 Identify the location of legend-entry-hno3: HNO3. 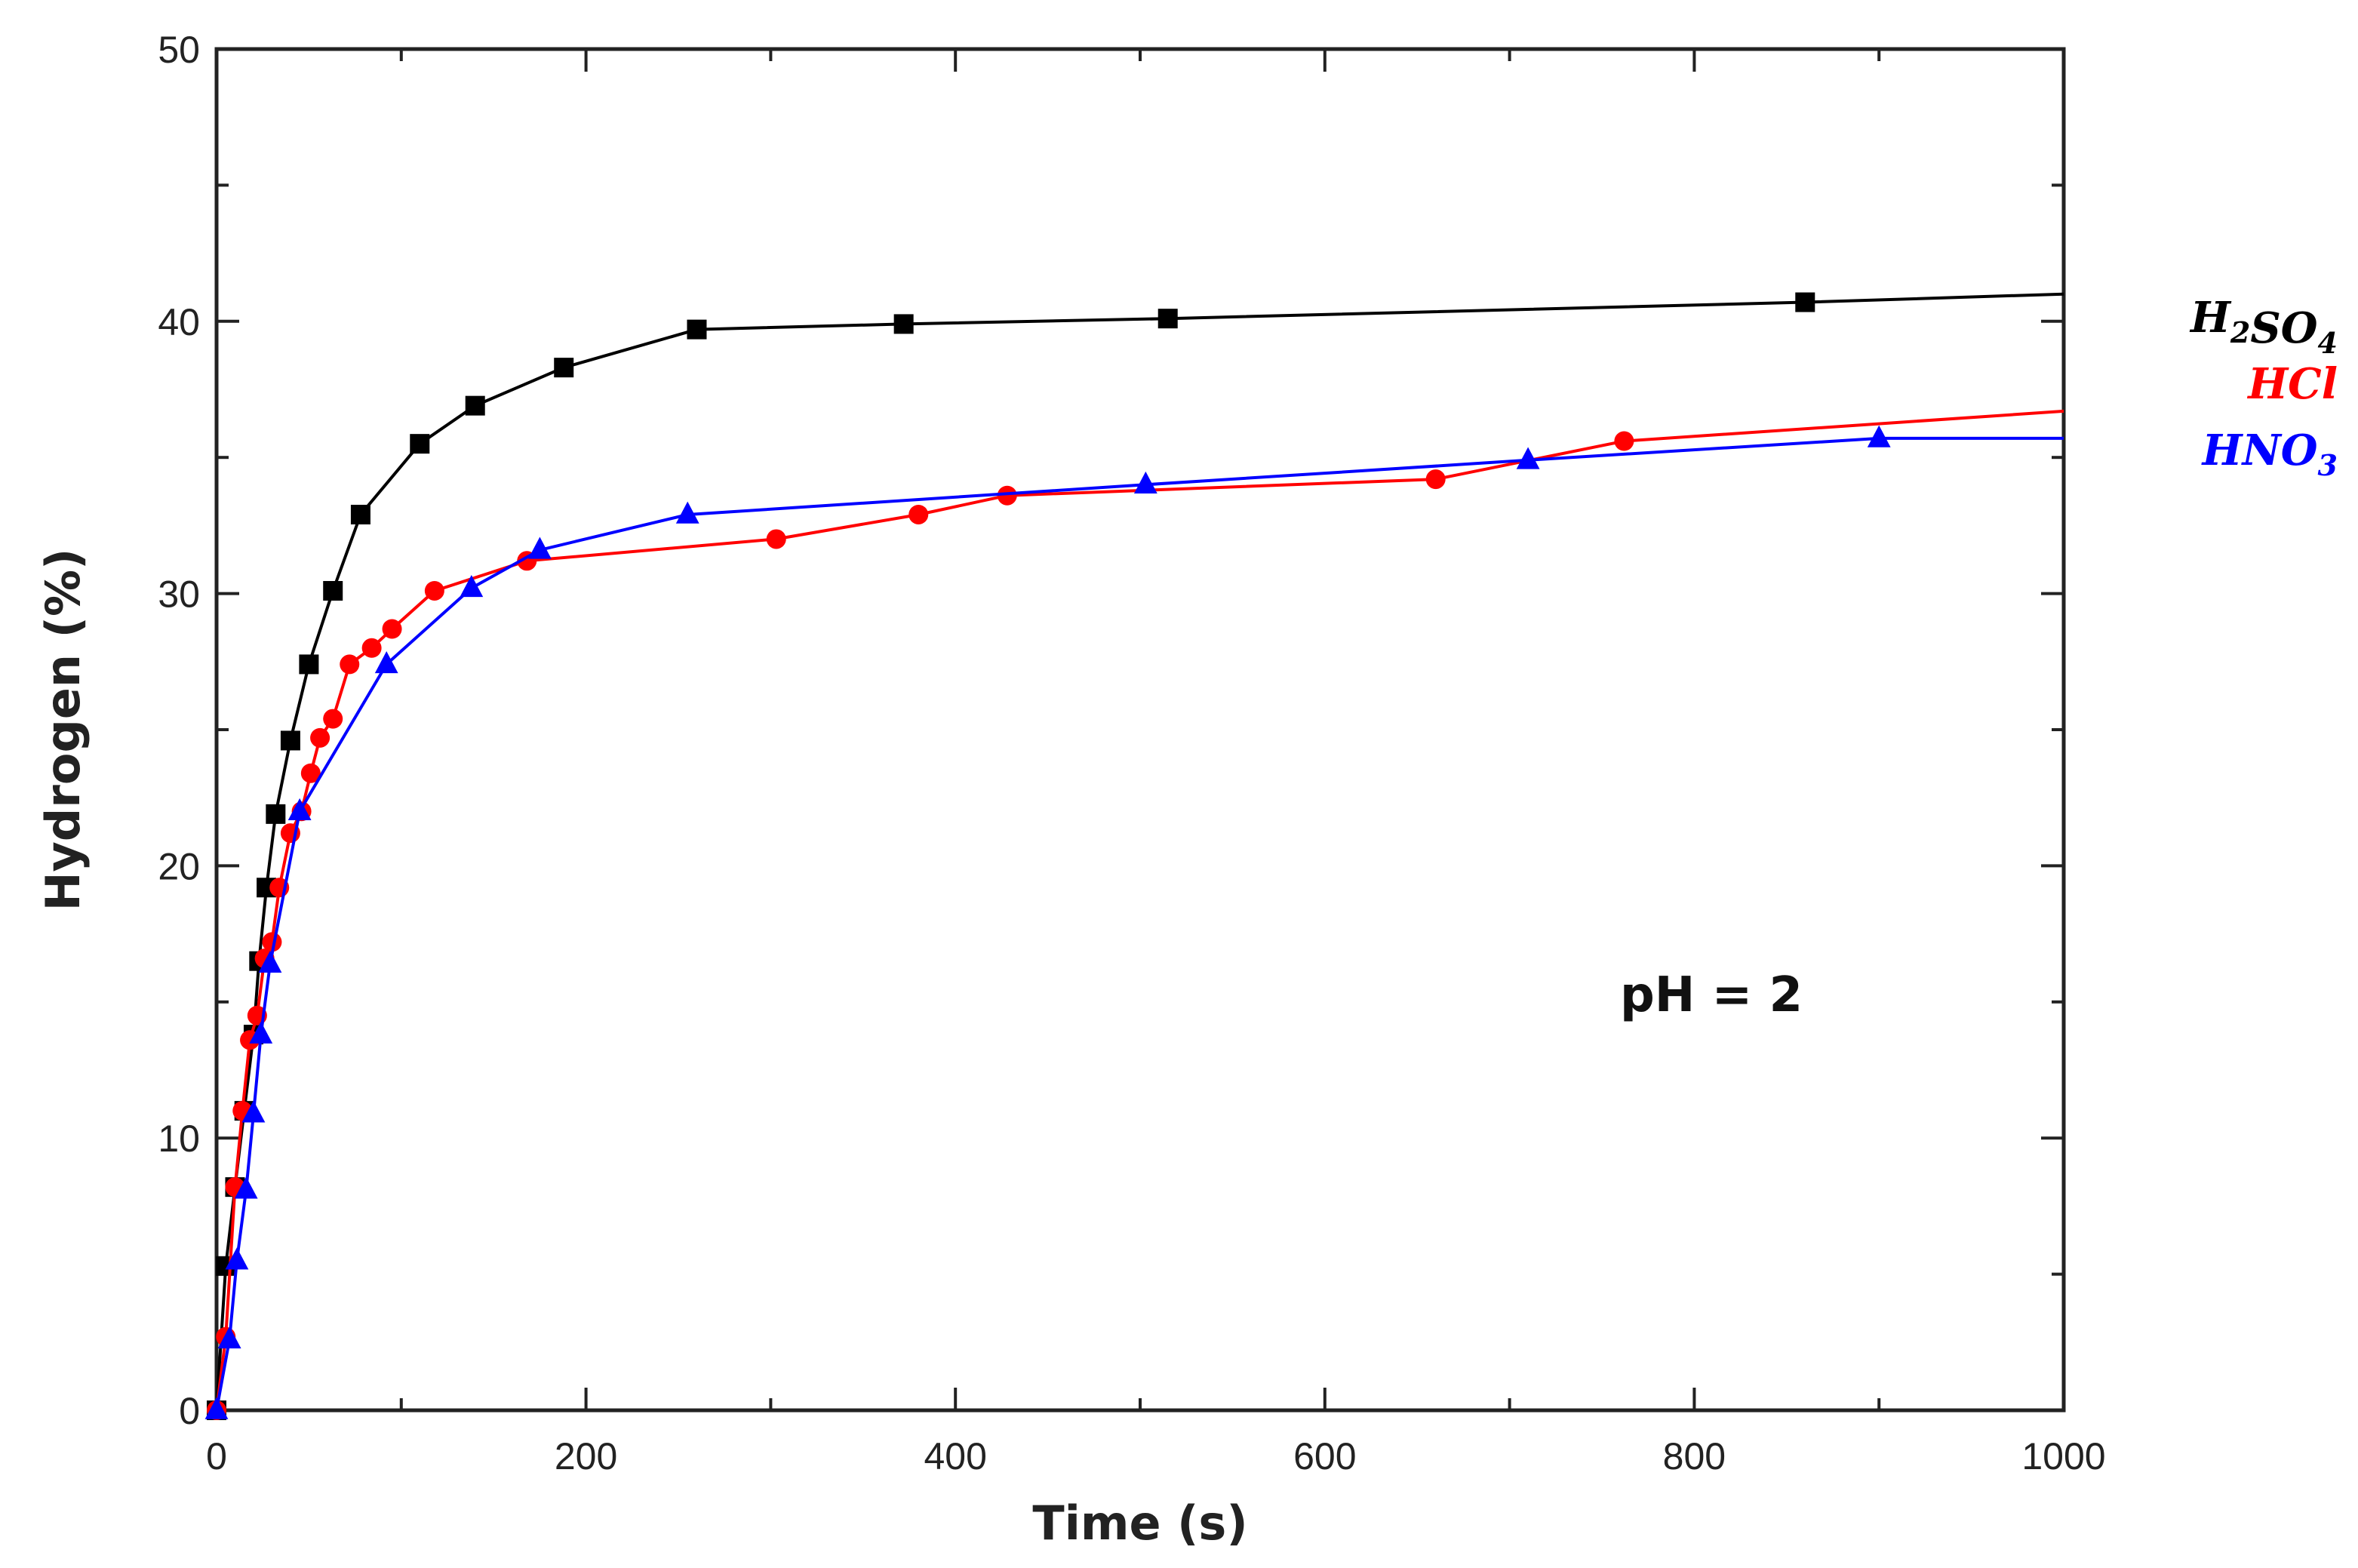
(2269, 454).